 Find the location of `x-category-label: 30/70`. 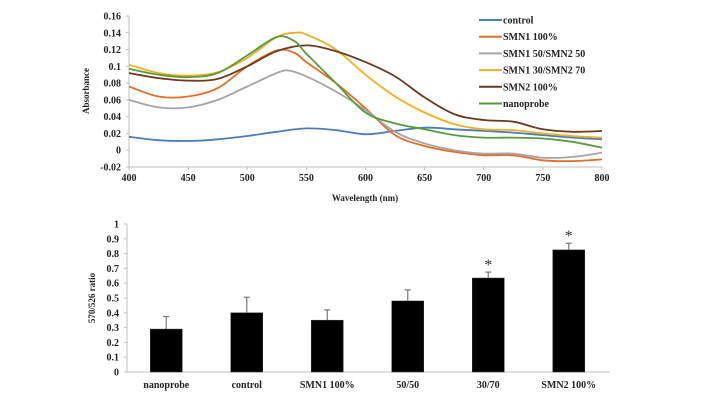

x-category-label: 30/70 is located at coordinates (488, 385).